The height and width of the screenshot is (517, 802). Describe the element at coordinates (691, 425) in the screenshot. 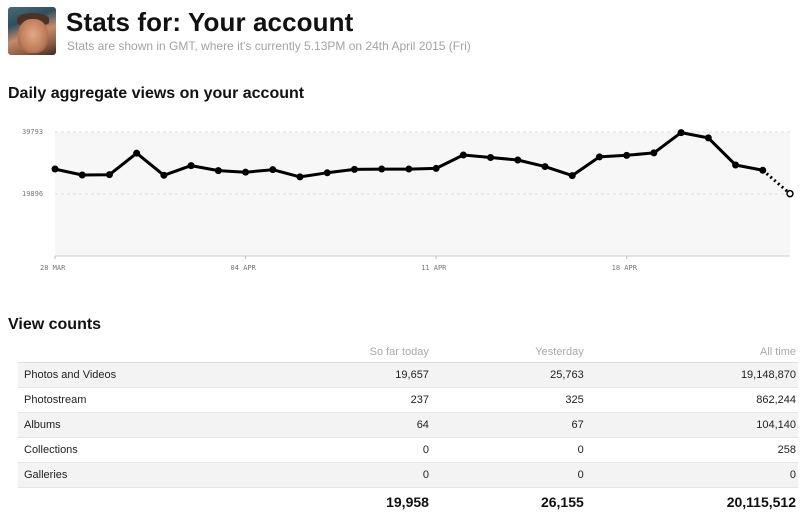

I see `all-time-count: 104,140` at that location.